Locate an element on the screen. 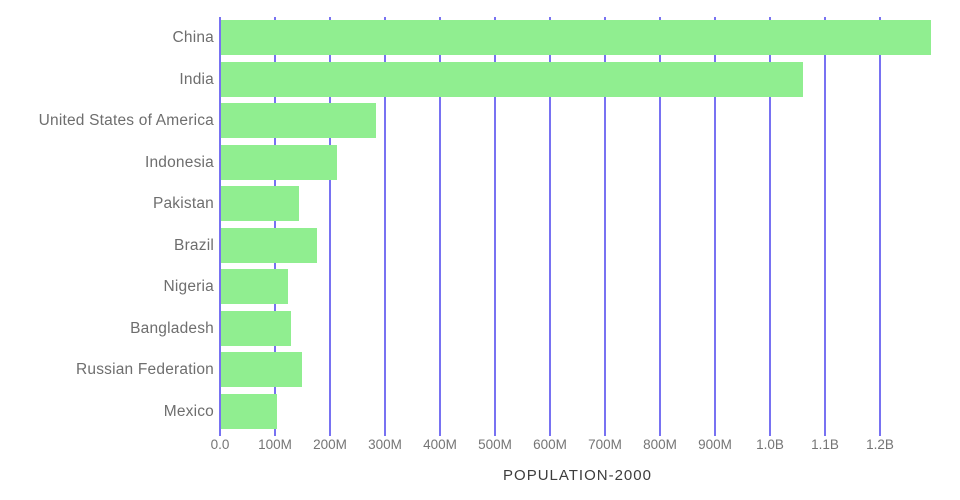 The height and width of the screenshot is (500, 960). y-label-mexico: Mexico is located at coordinates (188, 411).